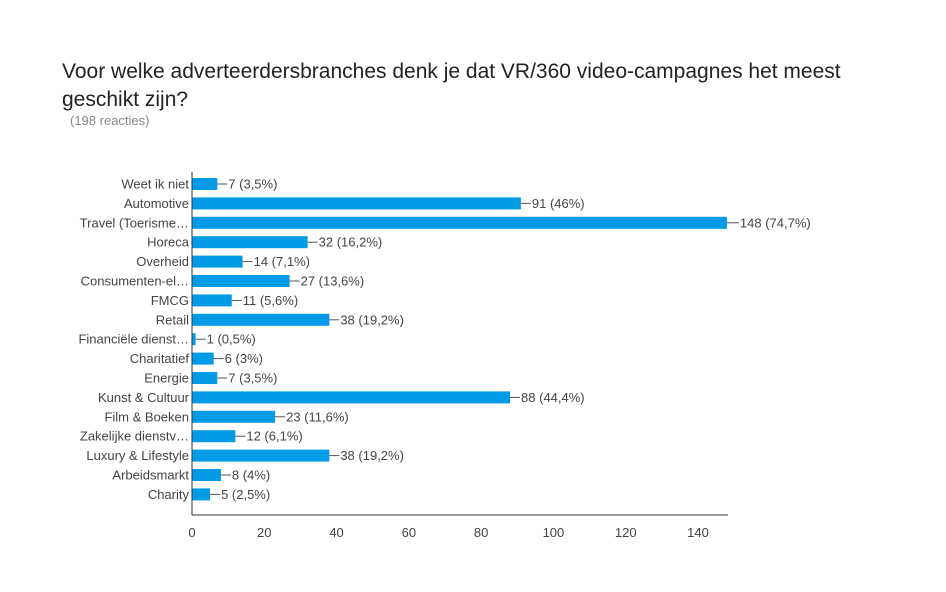  Describe the element at coordinates (231, 339) in the screenshot. I see `data-label: 1 (0,5%)` at that location.